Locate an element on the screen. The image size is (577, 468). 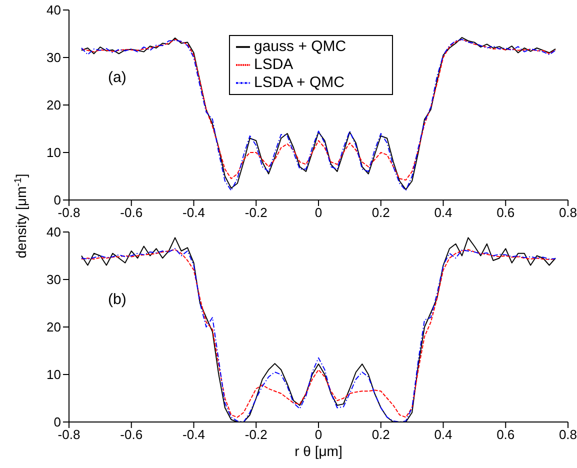
annotation: (a) is located at coordinates (117, 77).